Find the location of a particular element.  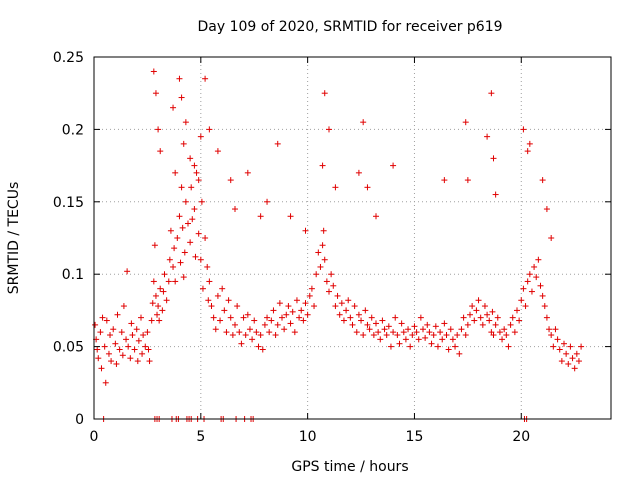

y-tick-label: 0 is located at coordinates (79, 420).